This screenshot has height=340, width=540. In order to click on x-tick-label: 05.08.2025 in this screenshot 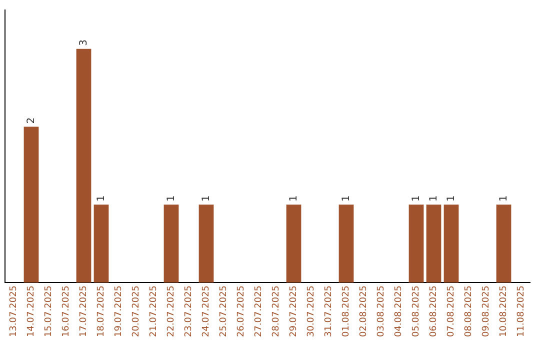, I will do `click(417, 311)`.